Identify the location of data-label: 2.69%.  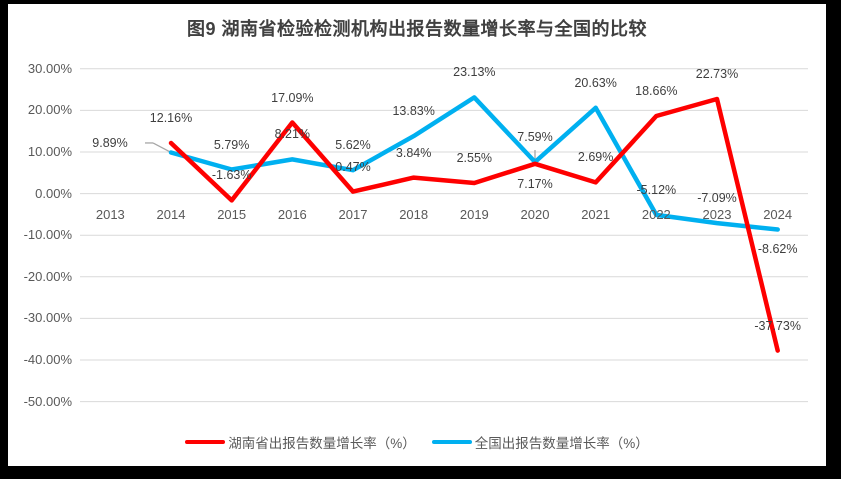
(595, 157).